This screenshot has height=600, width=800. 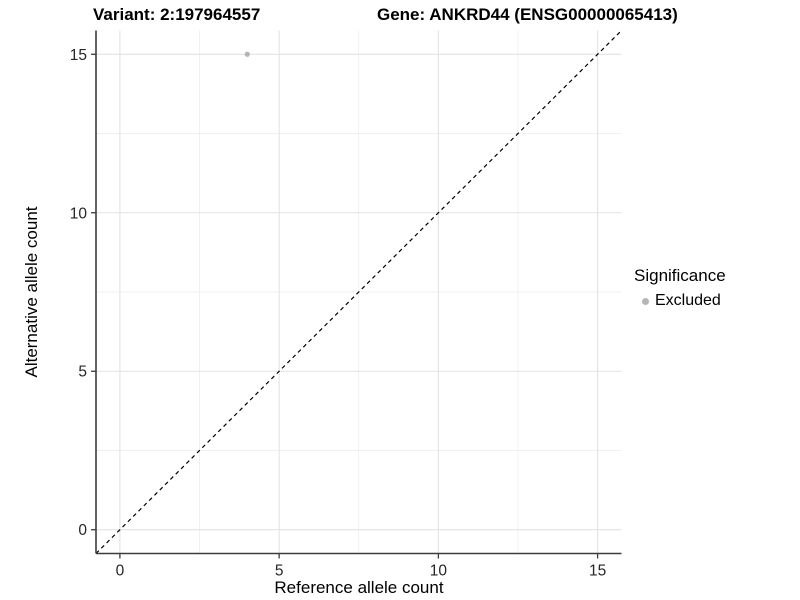 I want to click on data-point, so click(x=247, y=54).